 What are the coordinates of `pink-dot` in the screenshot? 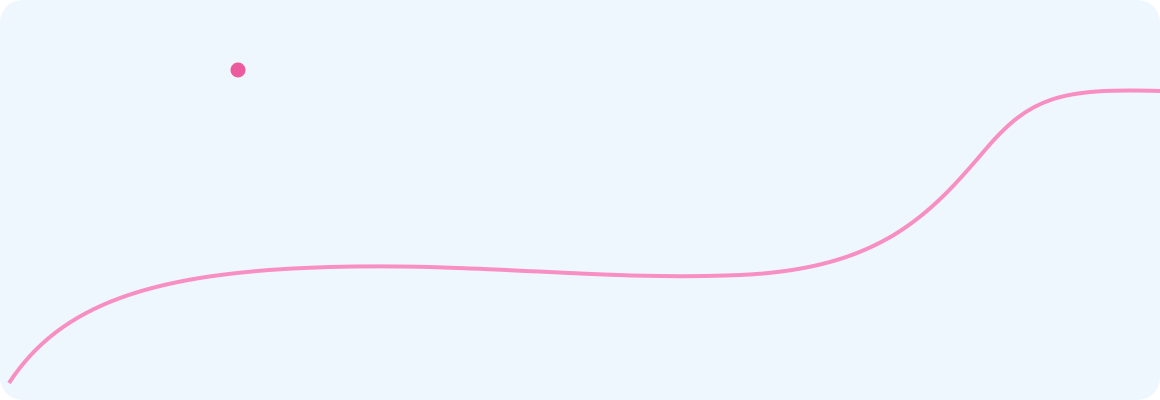 It's located at (238, 70).